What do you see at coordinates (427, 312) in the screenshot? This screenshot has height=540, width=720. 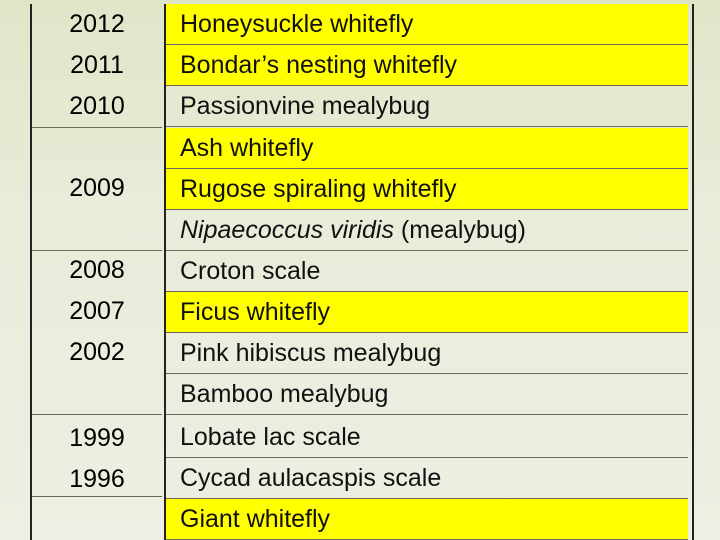 I see `pest-row: Ficus whitefly` at bounding box center [427, 312].